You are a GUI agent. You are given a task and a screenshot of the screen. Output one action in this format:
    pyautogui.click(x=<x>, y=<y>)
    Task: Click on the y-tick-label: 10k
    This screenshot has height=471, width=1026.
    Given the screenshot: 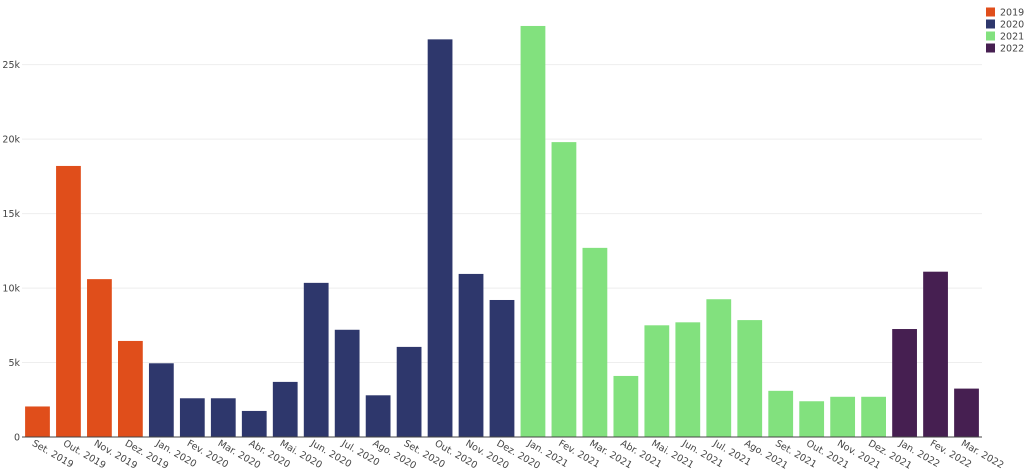 What is the action you would take?
    pyautogui.click(x=11, y=289)
    